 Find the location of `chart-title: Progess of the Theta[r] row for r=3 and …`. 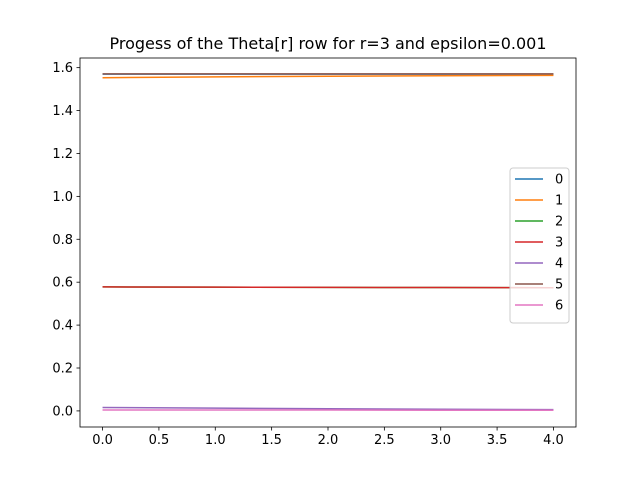

chart-title: Progess of the Theta[r] row for r=3 and … is located at coordinates (327, 43).